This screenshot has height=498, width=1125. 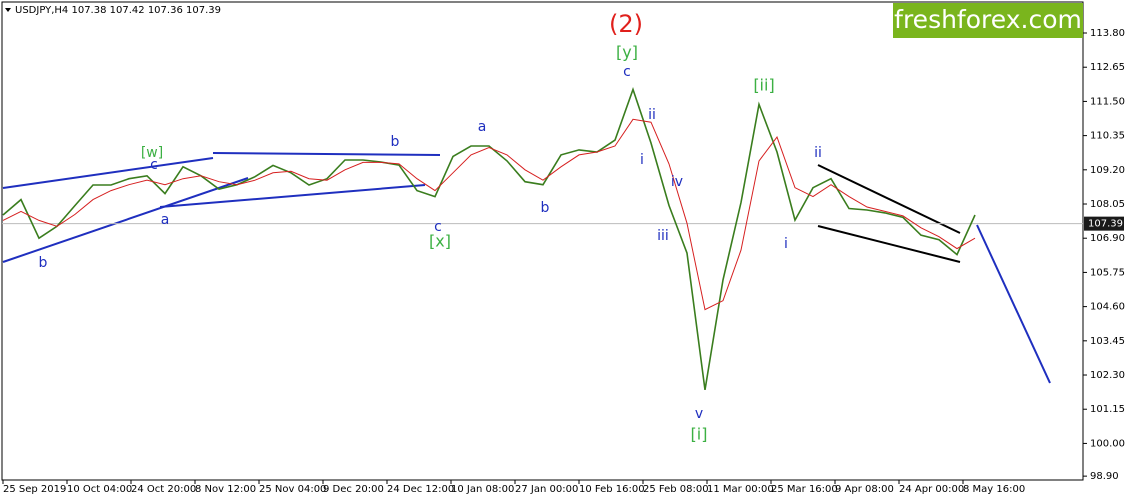 What do you see at coordinates (763, 85) in the screenshot?
I see `wave-label: [ii]` at bounding box center [763, 85].